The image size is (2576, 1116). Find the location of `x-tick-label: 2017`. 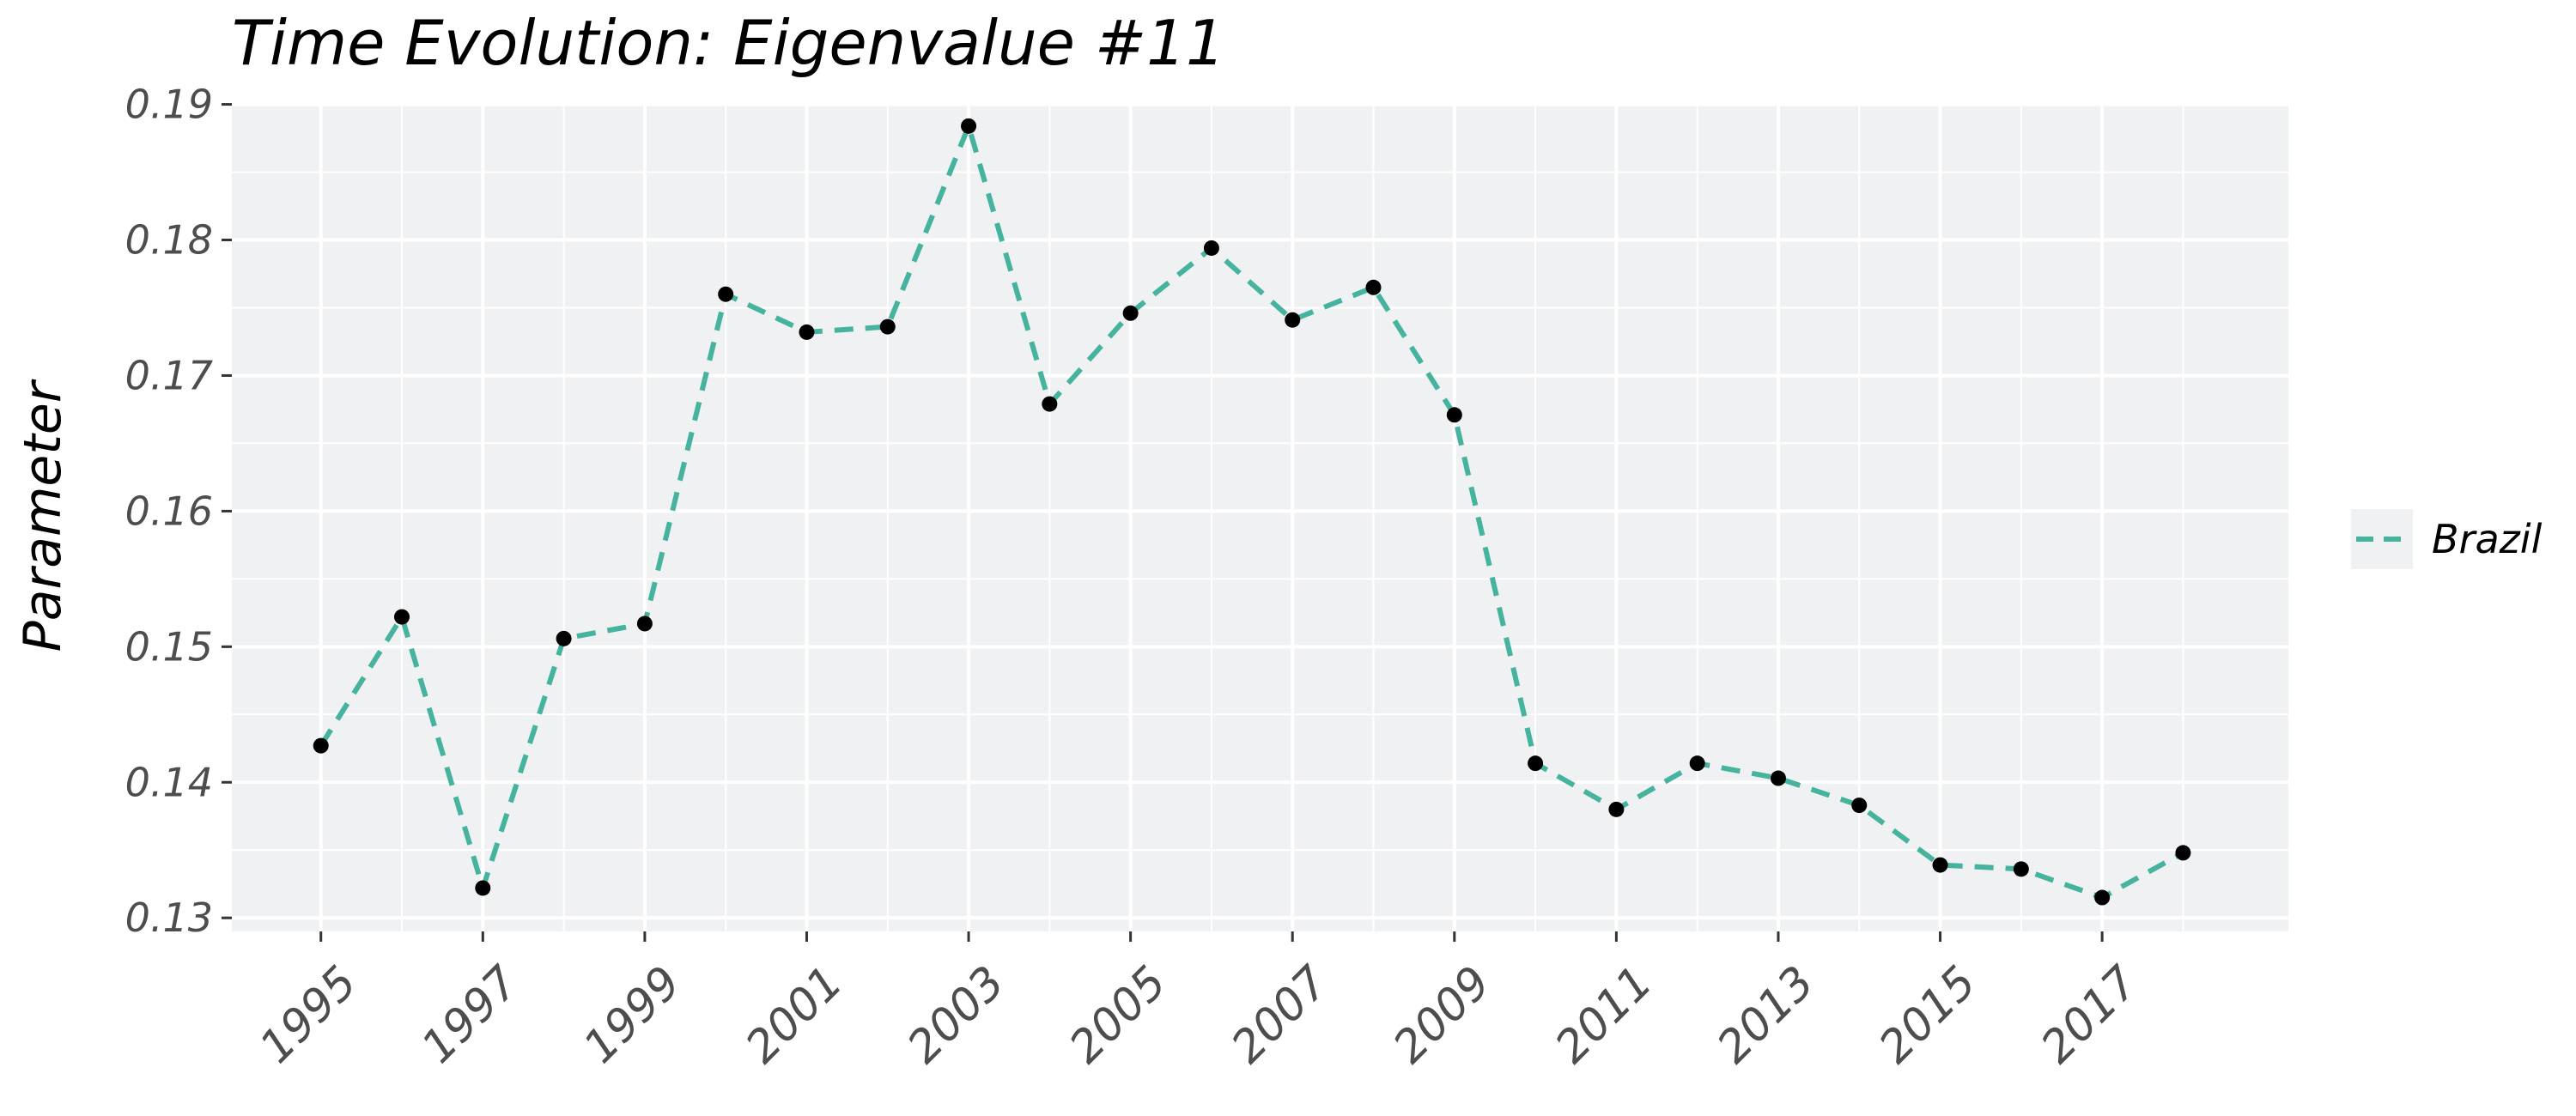

x-tick-label: 2017 is located at coordinates (2090, 1014).